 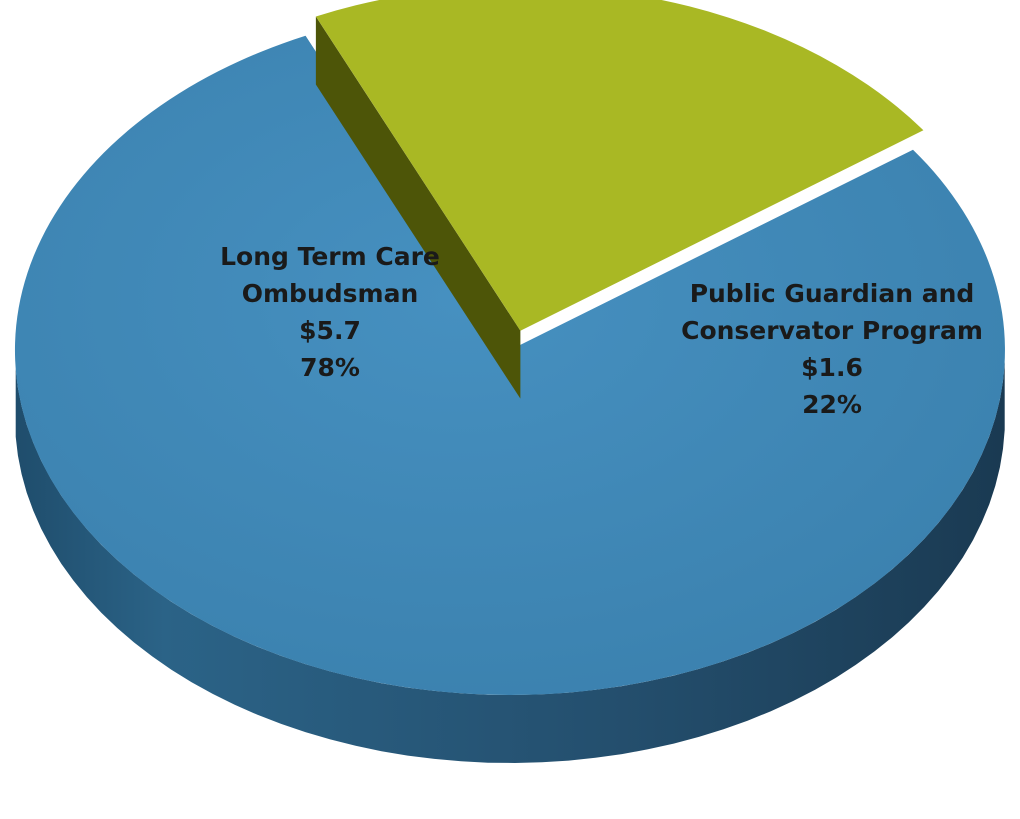 I want to click on slice-label-line: Ombudsman, so click(x=330, y=293).